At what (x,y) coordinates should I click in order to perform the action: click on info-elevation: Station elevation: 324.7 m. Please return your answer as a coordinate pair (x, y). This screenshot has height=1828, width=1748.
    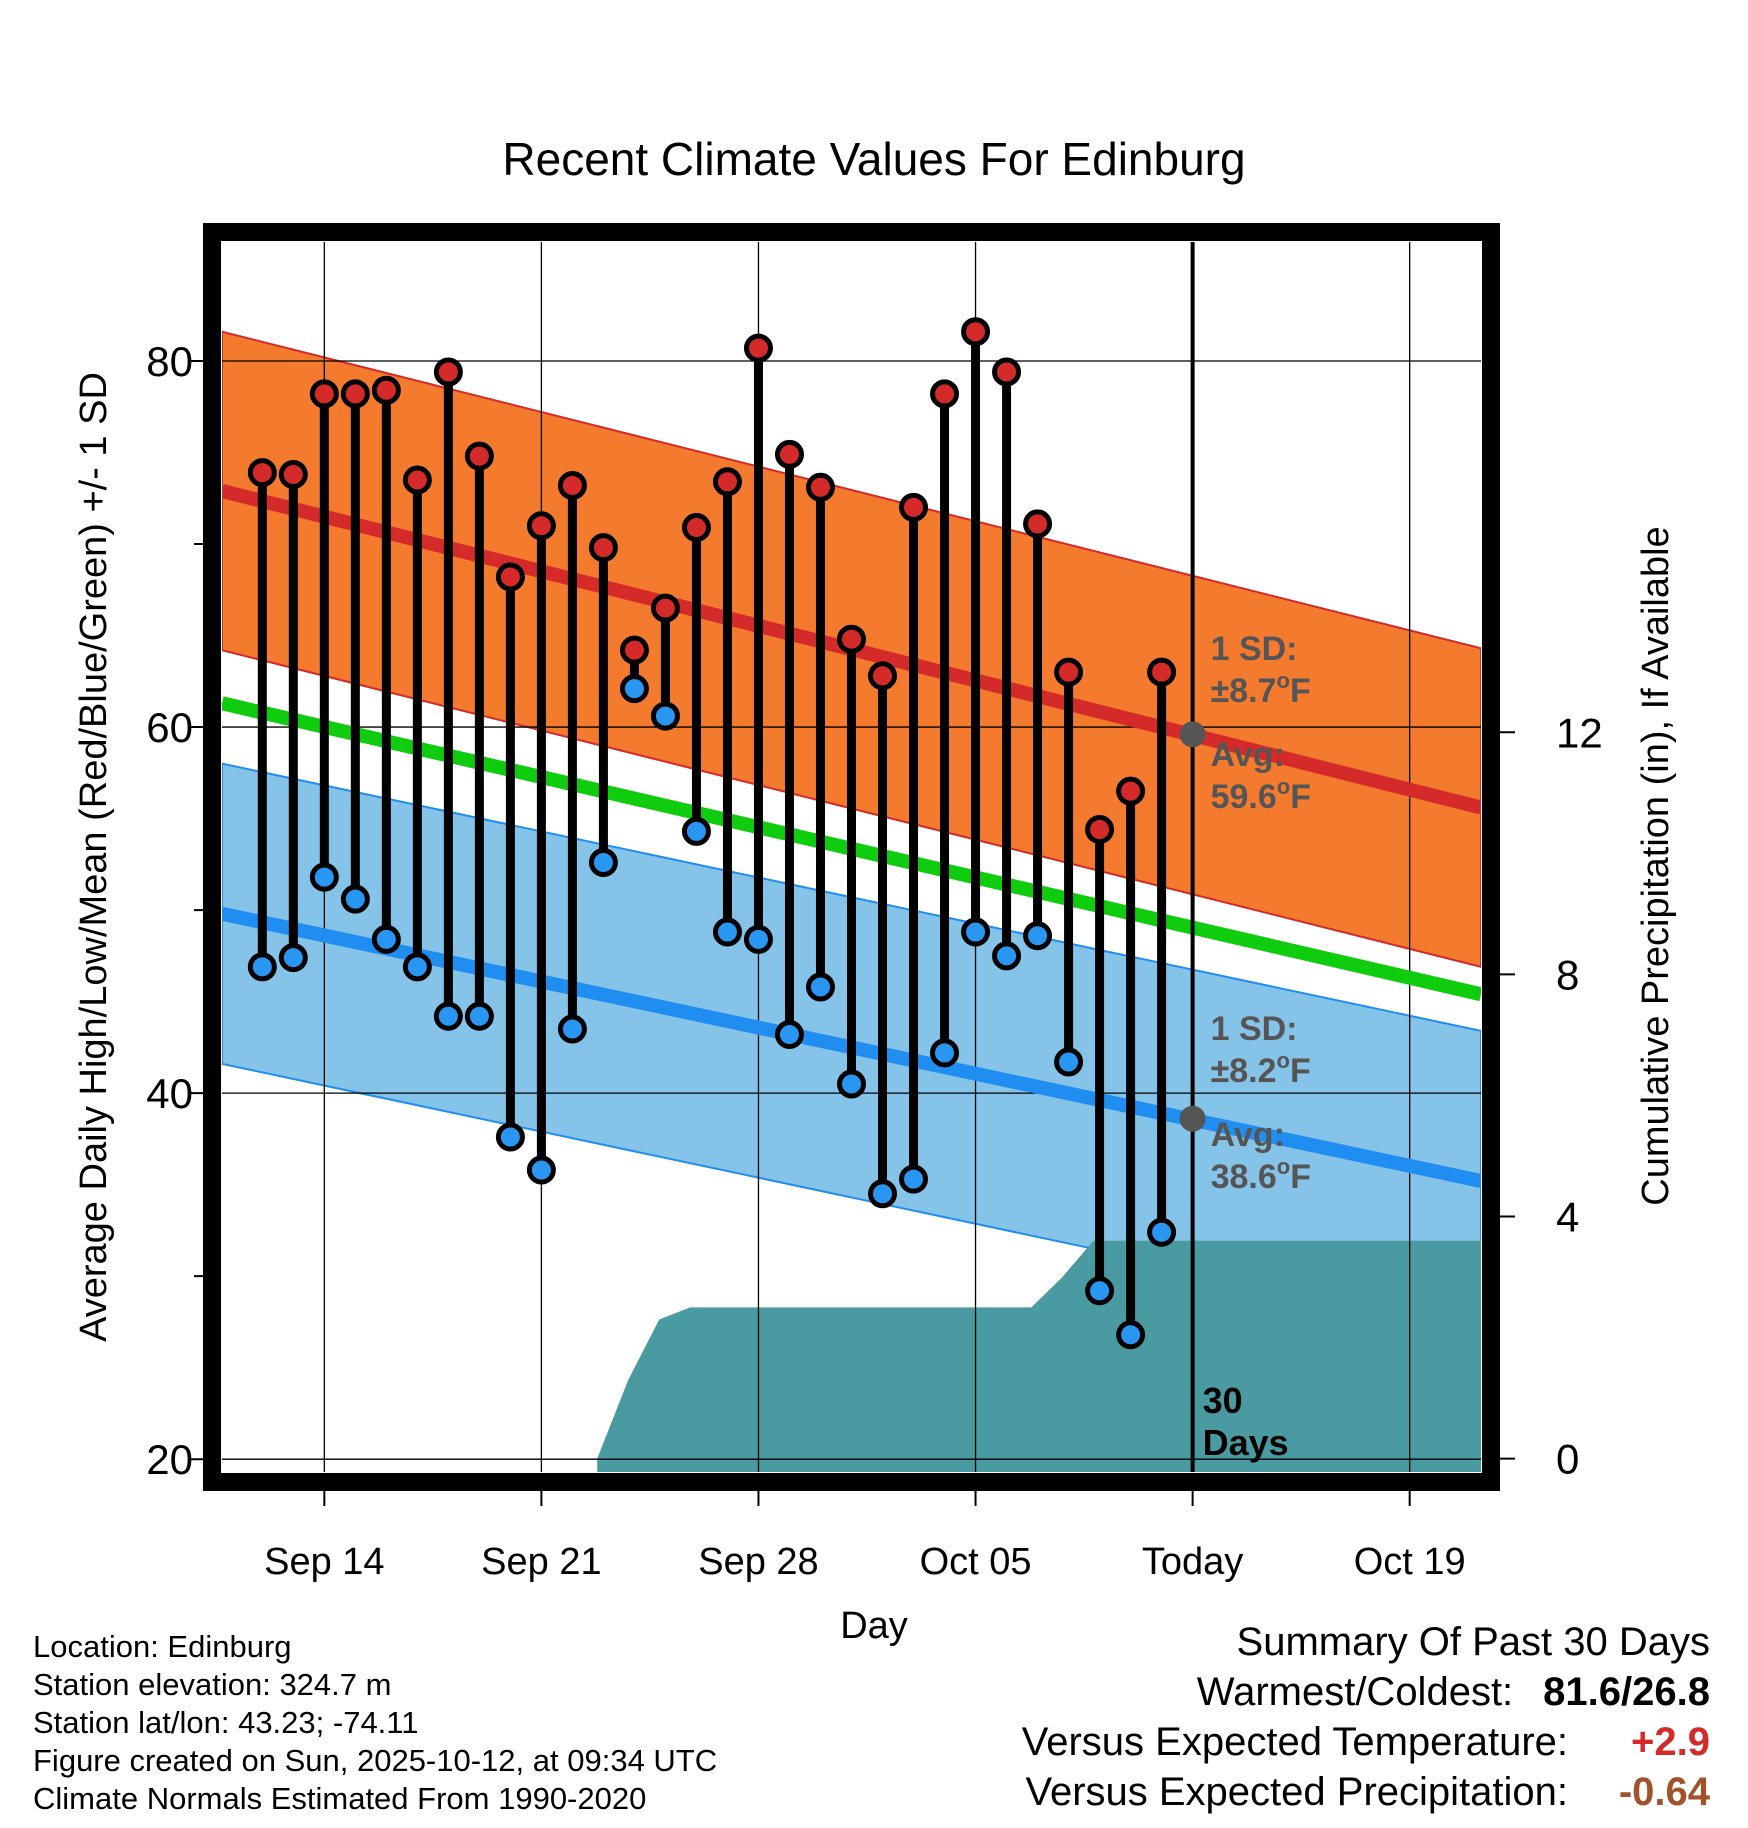
    Looking at the image, I should click on (212, 1684).